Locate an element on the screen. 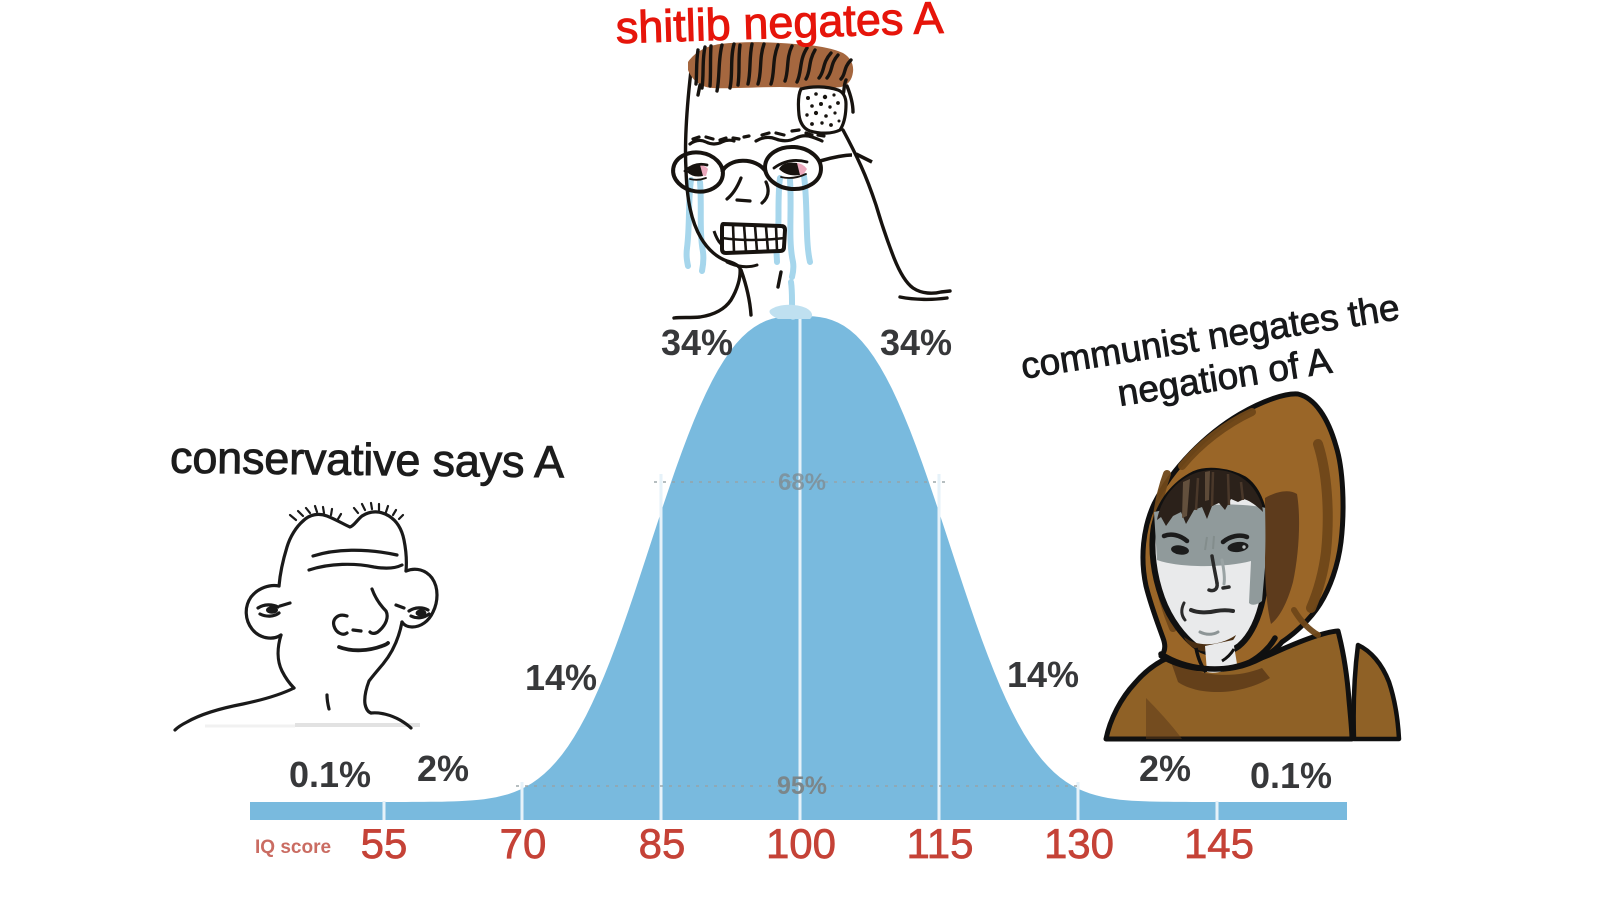 The width and height of the screenshot is (1600, 900). svg-text: 130 is located at coordinates (1079, 843).